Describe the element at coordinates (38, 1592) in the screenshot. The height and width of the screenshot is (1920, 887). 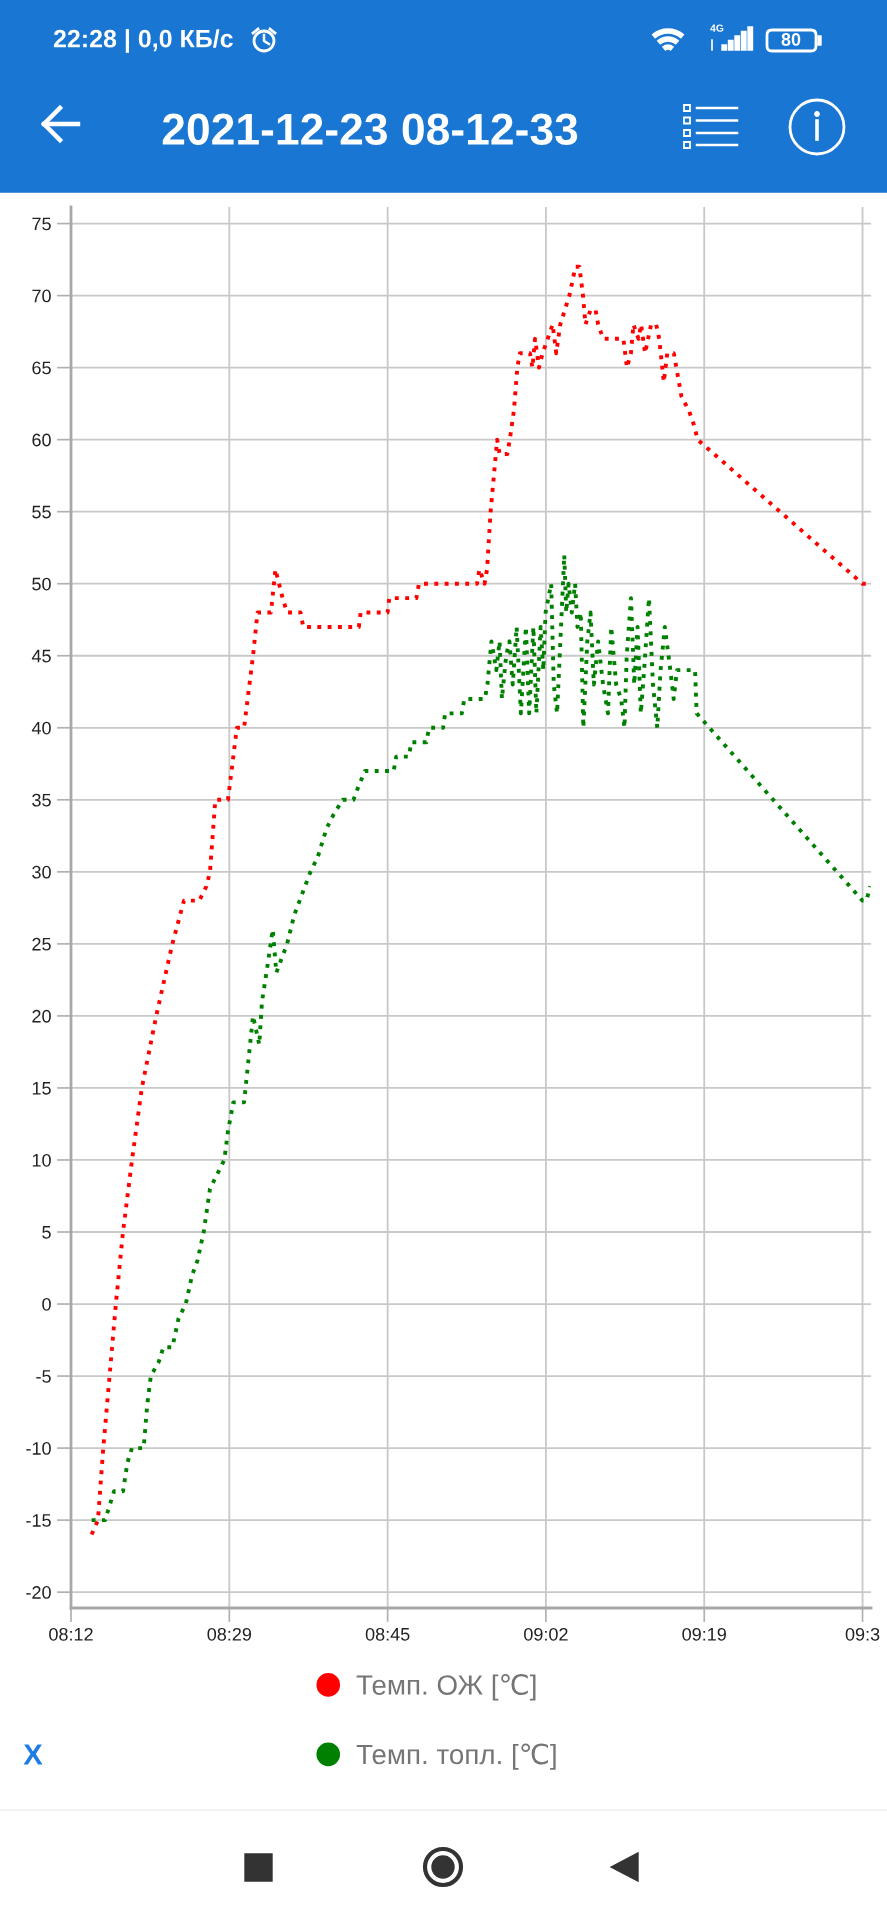
I see `y-tick-label: -20` at that location.